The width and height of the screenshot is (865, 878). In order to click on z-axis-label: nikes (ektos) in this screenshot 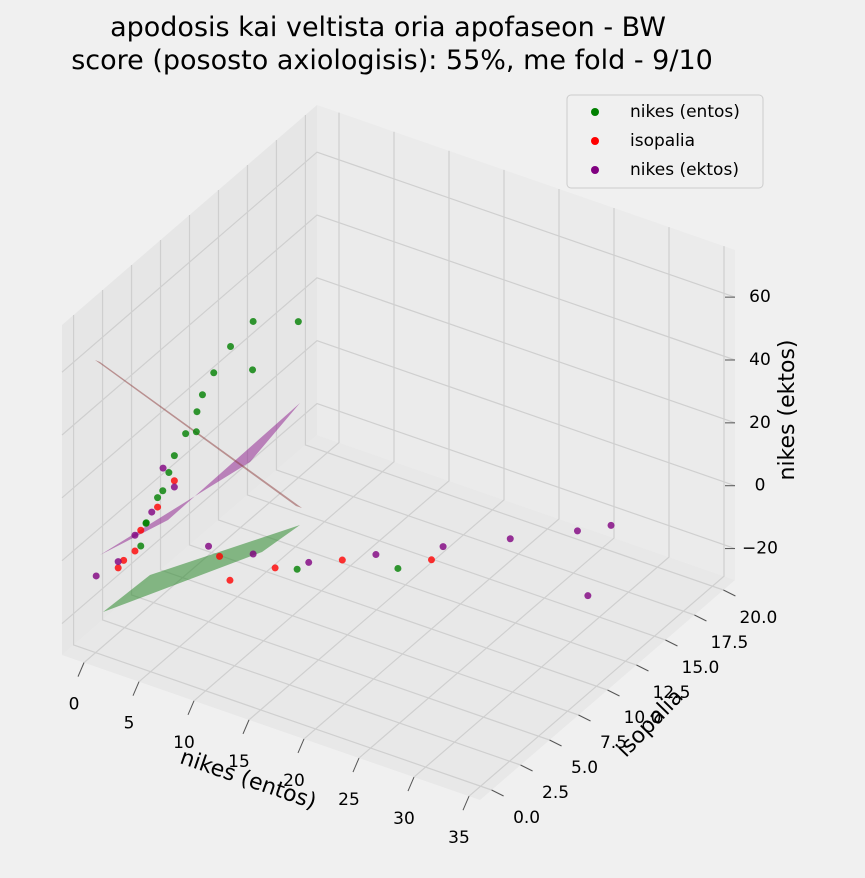, I will do `click(787, 410)`.